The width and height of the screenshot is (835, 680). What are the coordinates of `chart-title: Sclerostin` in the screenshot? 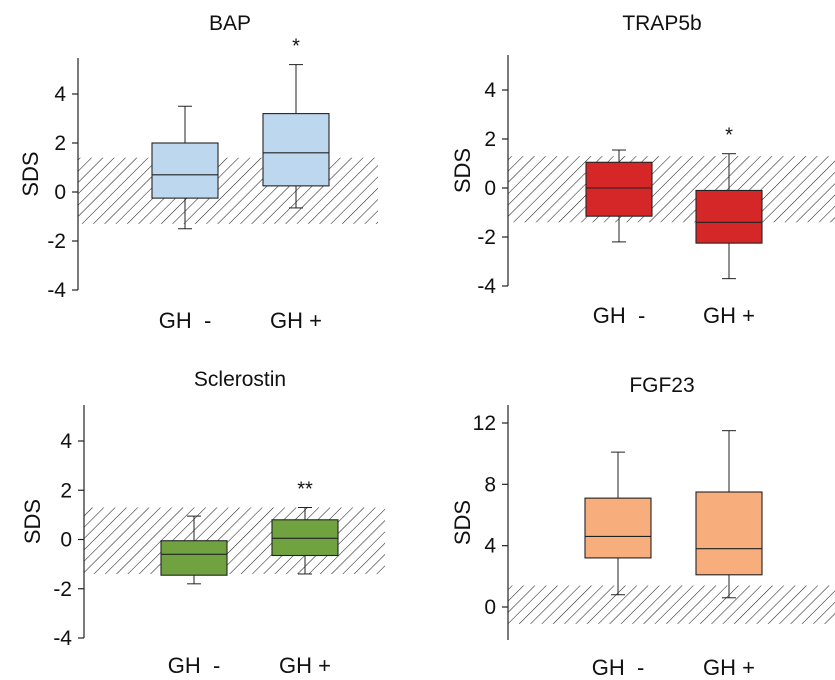 It's located at (240, 379).